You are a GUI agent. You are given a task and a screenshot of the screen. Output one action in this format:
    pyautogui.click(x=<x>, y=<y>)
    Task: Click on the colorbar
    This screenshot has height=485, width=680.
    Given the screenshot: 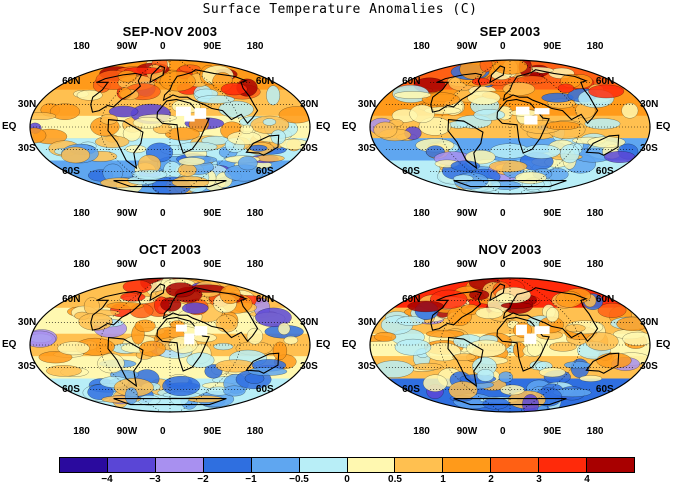 What is the action you would take?
    pyautogui.click(x=347, y=465)
    